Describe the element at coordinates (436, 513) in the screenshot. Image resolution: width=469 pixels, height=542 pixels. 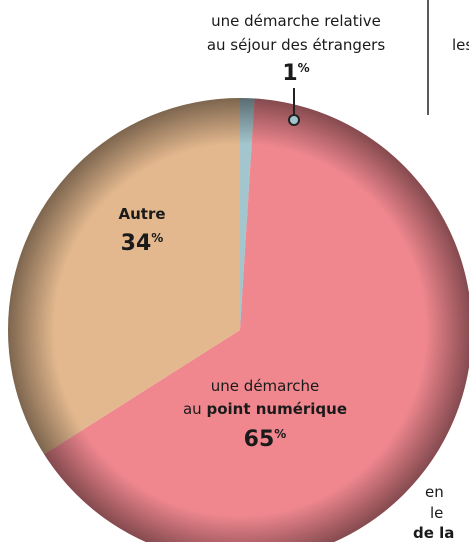
I see `fragment-text: le` at that location.